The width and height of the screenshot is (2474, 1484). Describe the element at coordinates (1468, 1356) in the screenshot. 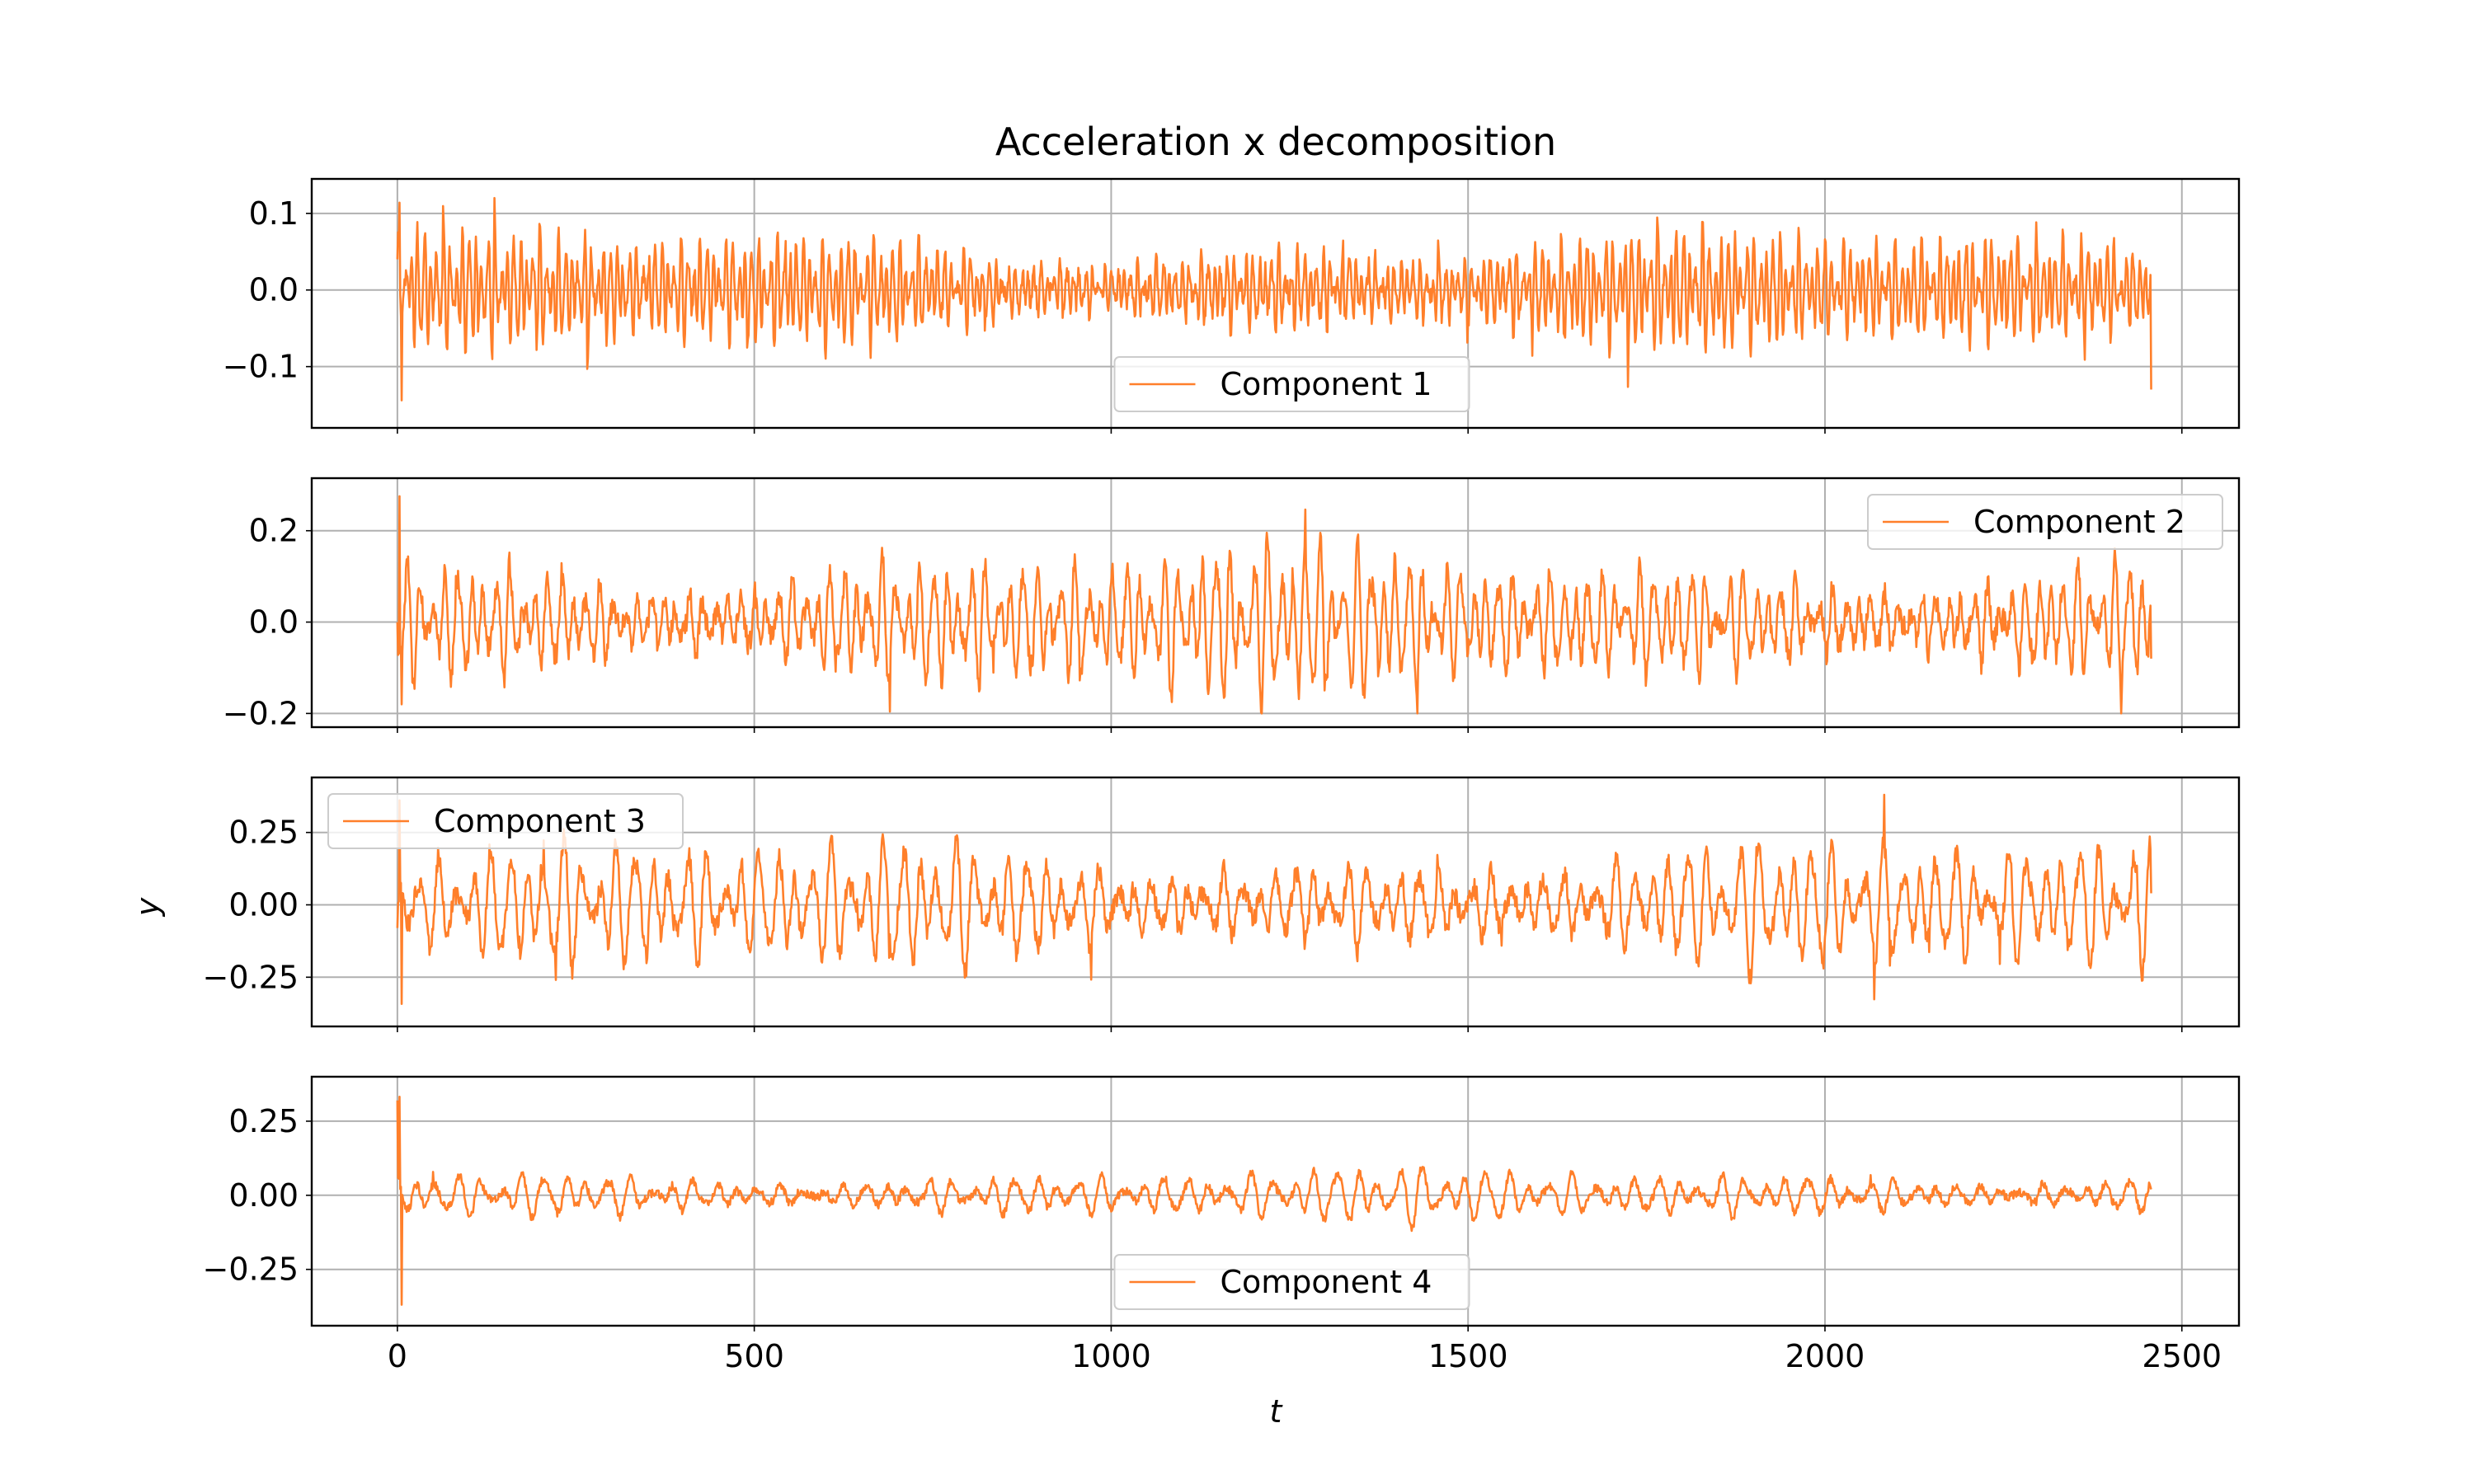

I see `x-tick-label: 1500` at that location.